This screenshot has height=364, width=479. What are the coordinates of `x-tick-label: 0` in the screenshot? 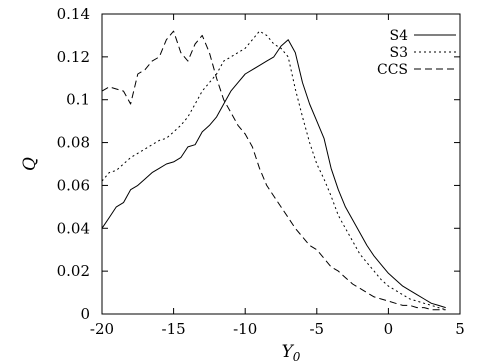 It's located at (389, 329).